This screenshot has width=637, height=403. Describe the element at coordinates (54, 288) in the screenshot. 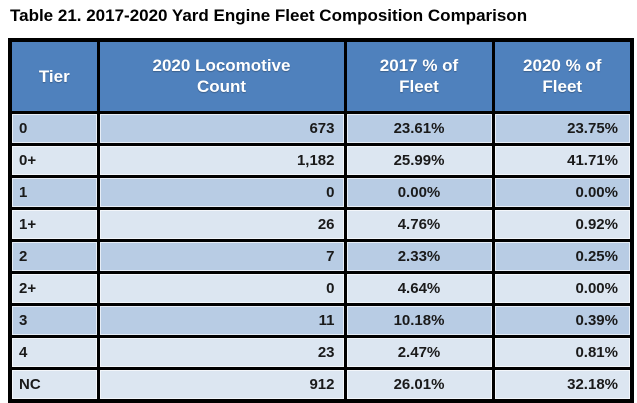

I see `cell-tier: 2+` at that location.